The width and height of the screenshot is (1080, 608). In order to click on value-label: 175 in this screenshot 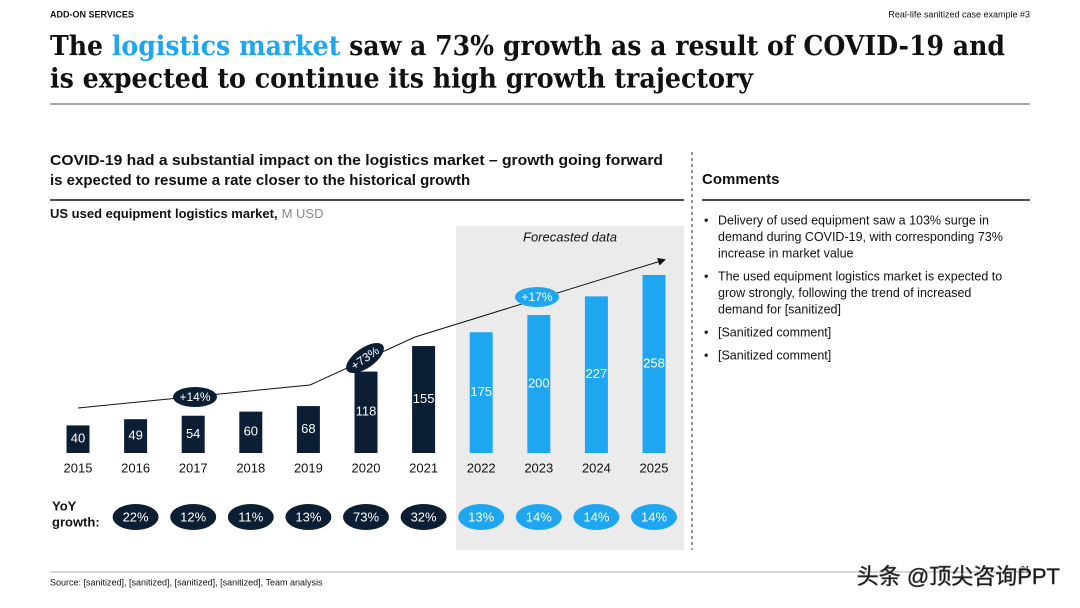, I will do `click(481, 391)`.